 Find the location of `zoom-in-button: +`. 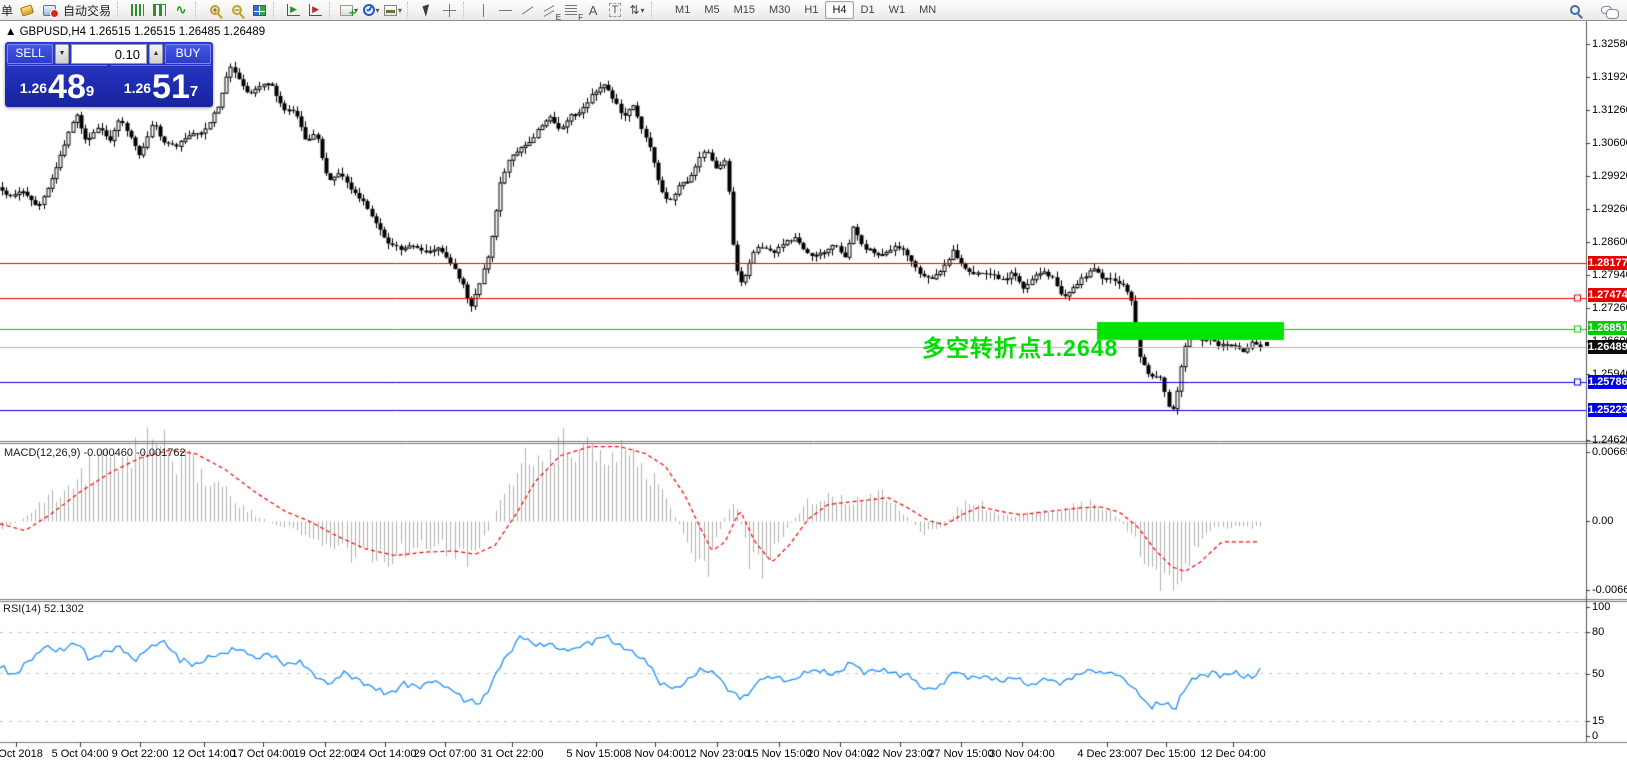

zoom-in-button: + is located at coordinates (215, 10).